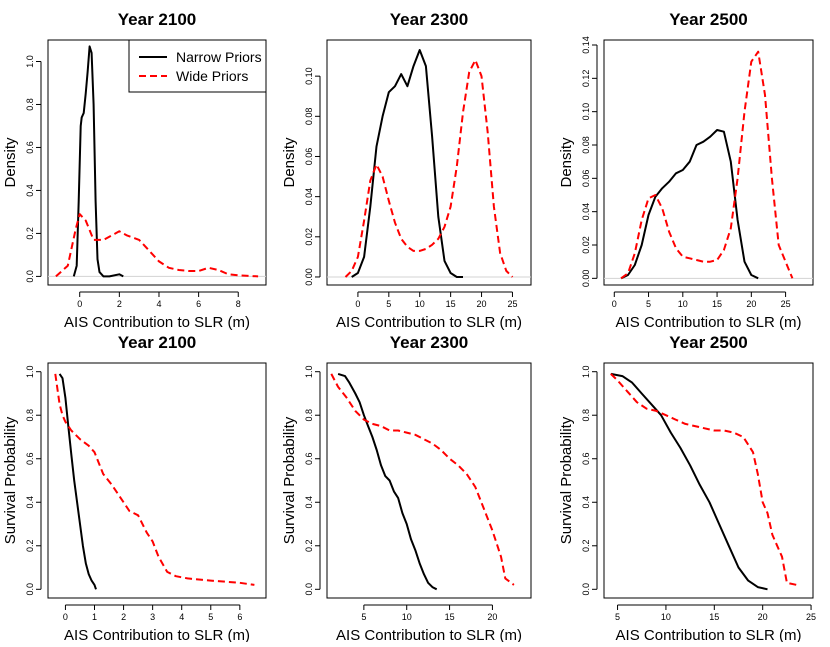 Image resolution: width=830 pixels, height=647 pixels. What do you see at coordinates (212, 76) in the screenshot?
I see `legend-label-wide: Wide Priors` at bounding box center [212, 76].